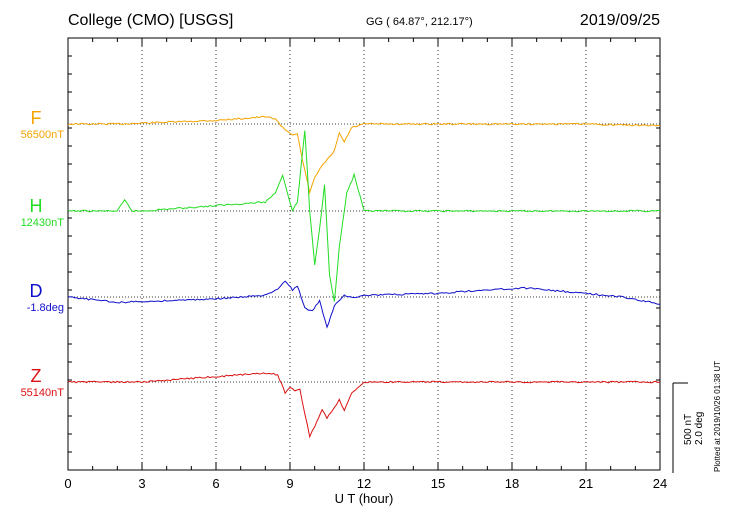 This screenshot has width=730, height=520. I want to click on series-line-d, so click(363, 304).